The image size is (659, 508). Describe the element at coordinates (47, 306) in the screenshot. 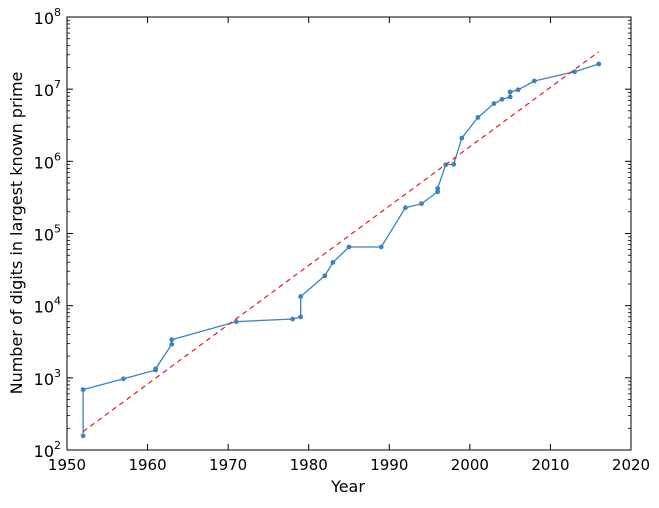

I see `y-tick-label: 10⁴` at that location.